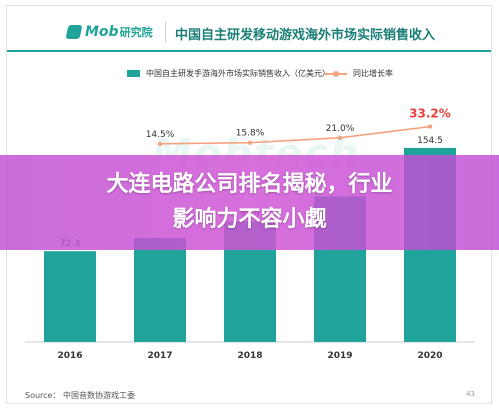 Image resolution: width=499 pixels, height=408 pixels. I want to click on bar-value-label-2020: 154.5, so click(430, 141).